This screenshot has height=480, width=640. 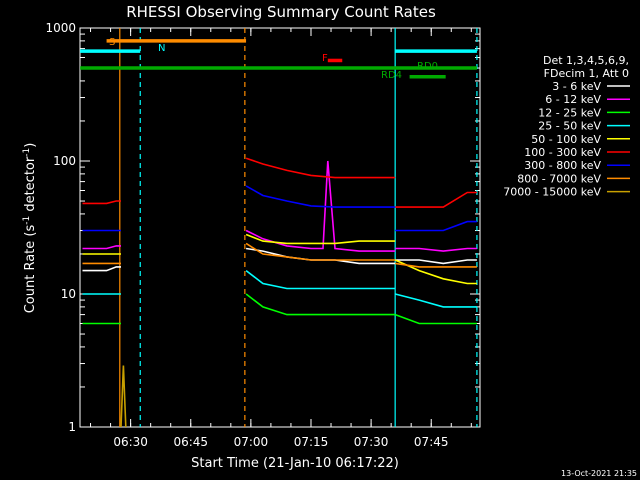 I want to click on legend-label-0: 3 - 6 keV, so click(x=576, y=86).